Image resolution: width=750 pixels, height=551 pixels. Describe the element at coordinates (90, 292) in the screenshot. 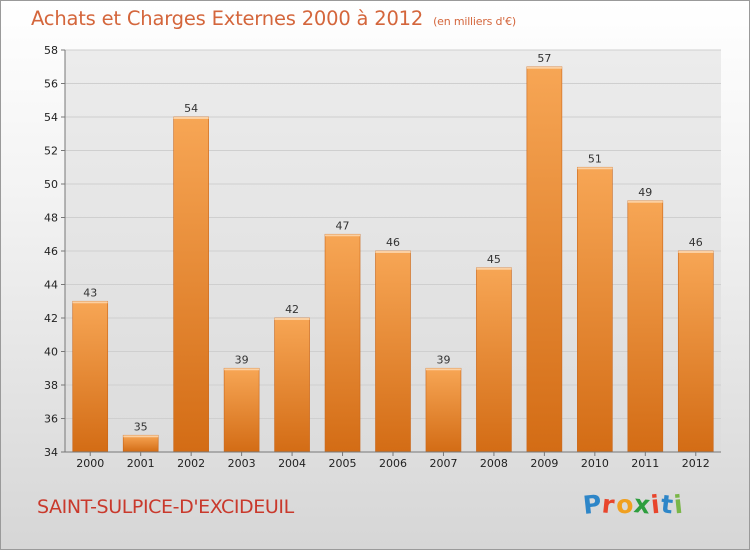

I see `data-label: 43` at that location.